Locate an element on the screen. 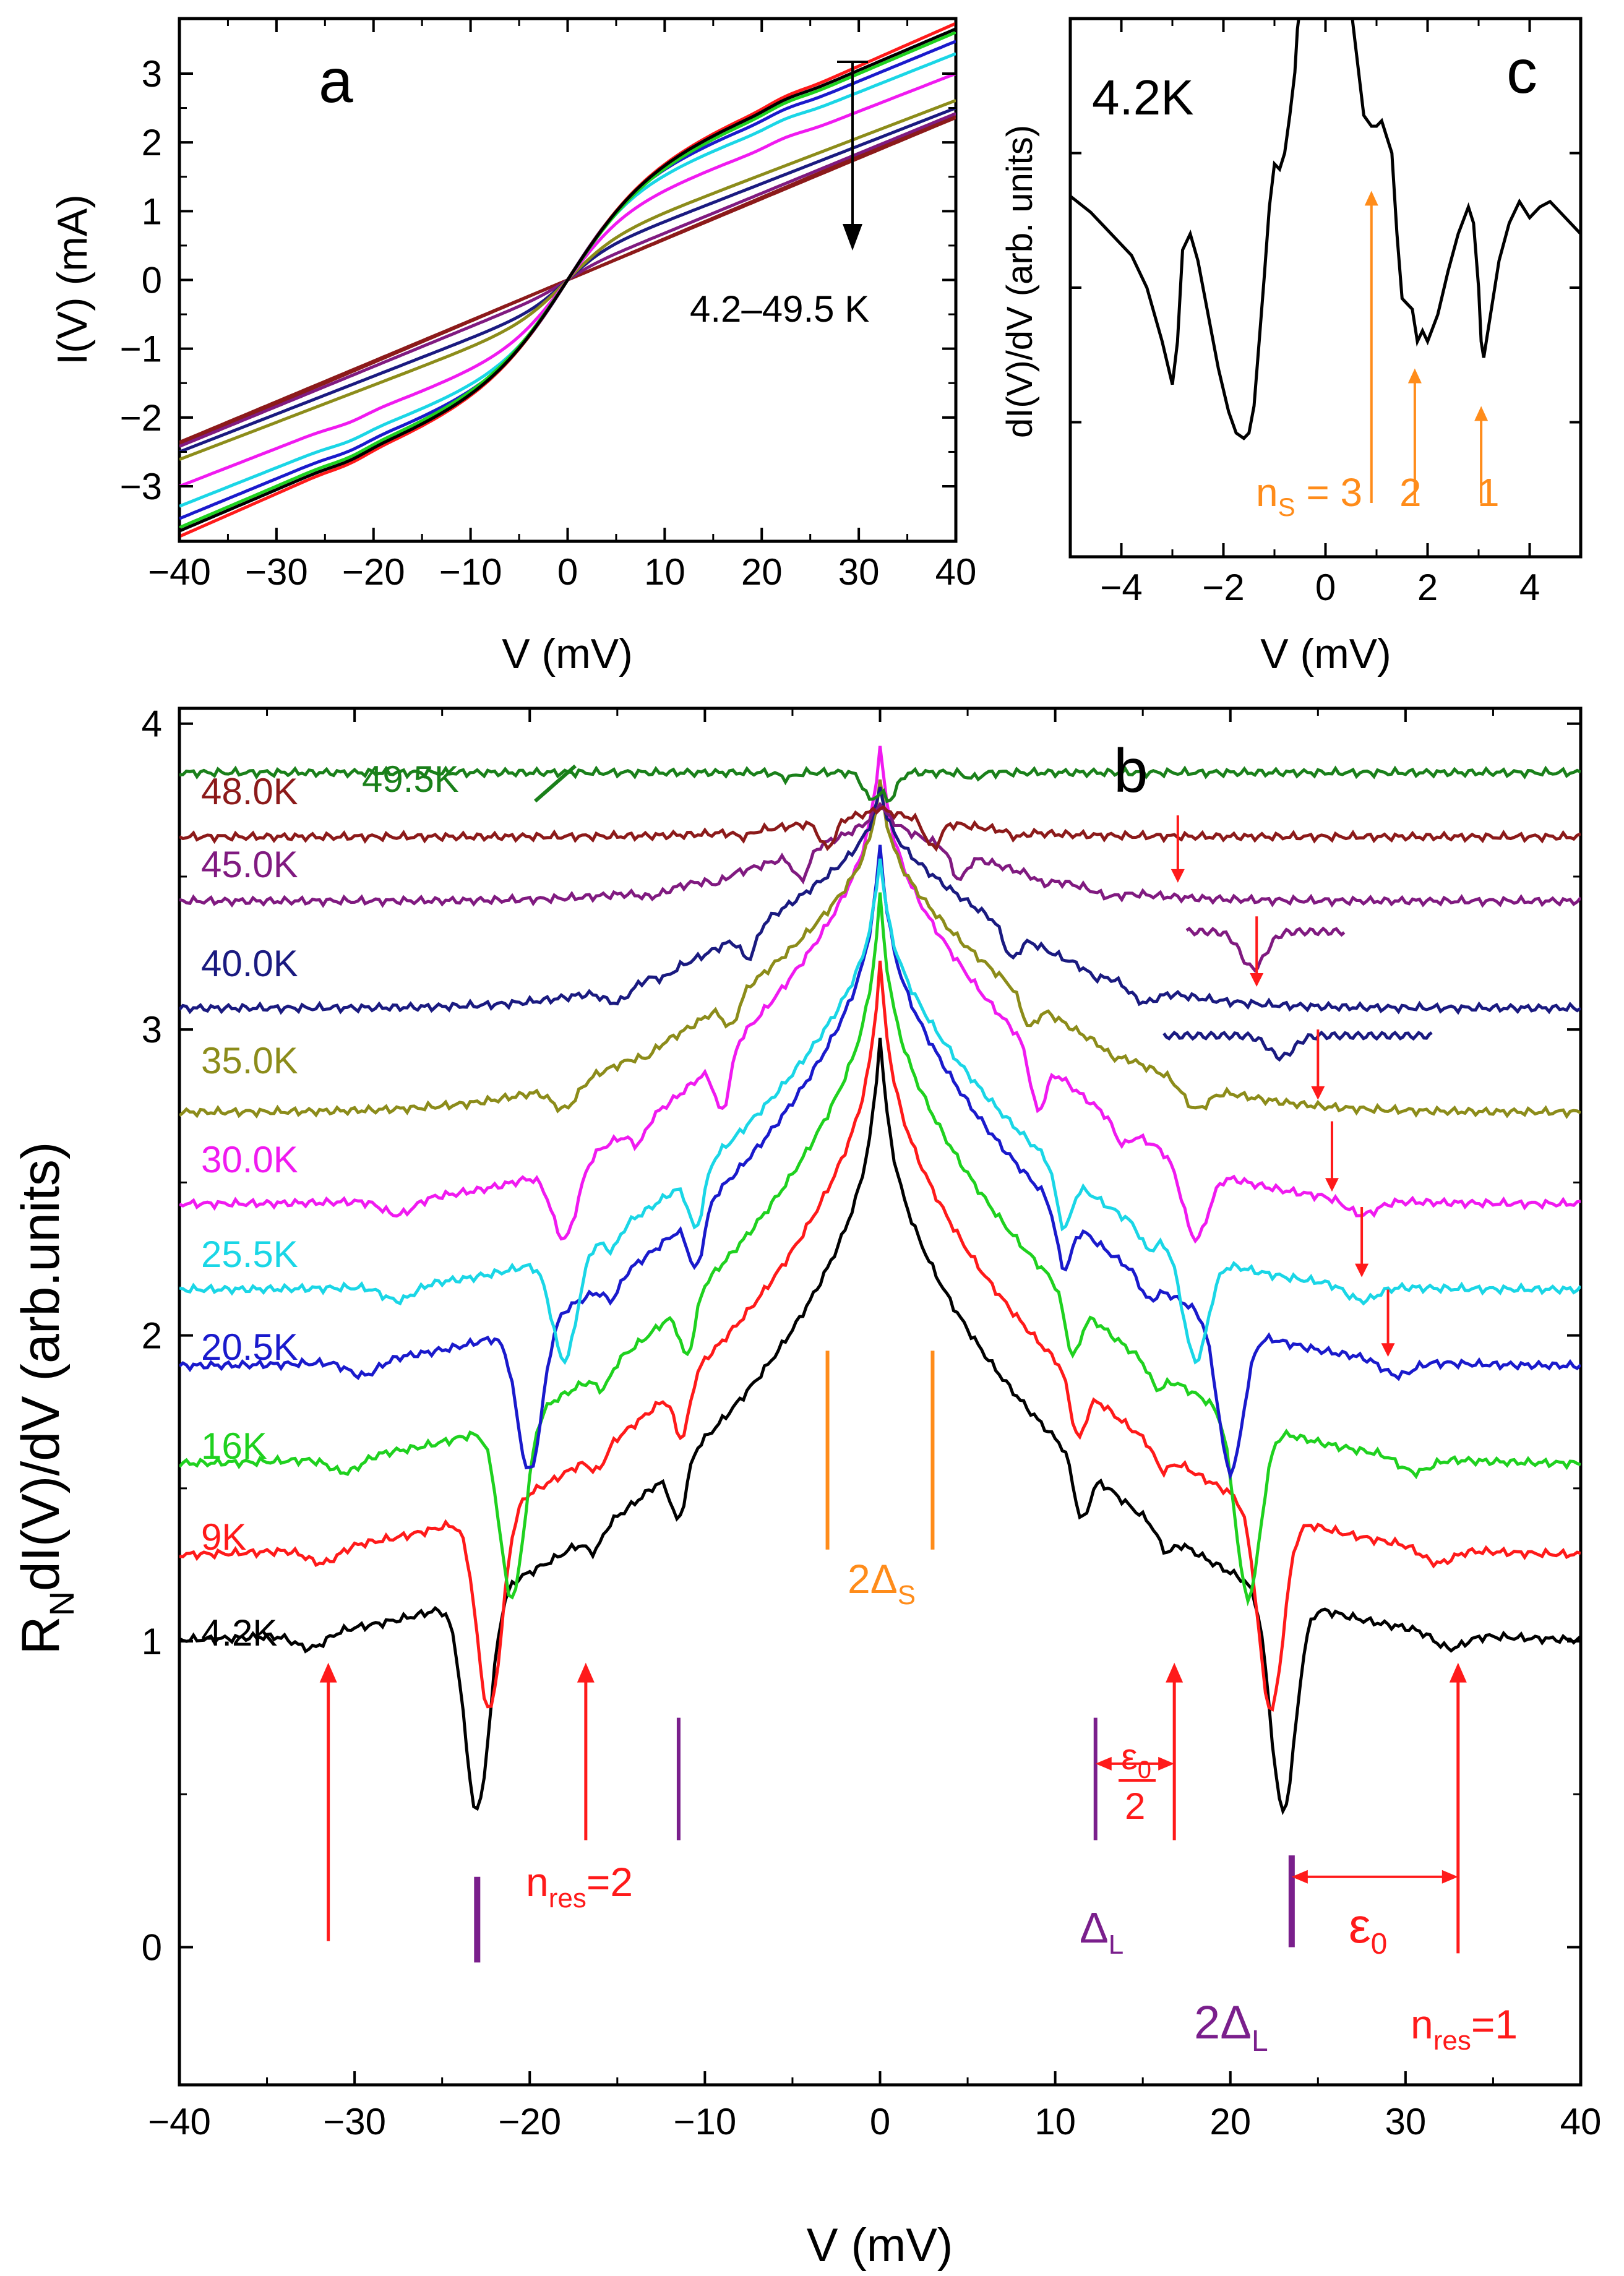 The height and width of the screenshot is (2276, 1624). panel-a-ylabel: I(V) (mA) is located at coordinates (72, 279).